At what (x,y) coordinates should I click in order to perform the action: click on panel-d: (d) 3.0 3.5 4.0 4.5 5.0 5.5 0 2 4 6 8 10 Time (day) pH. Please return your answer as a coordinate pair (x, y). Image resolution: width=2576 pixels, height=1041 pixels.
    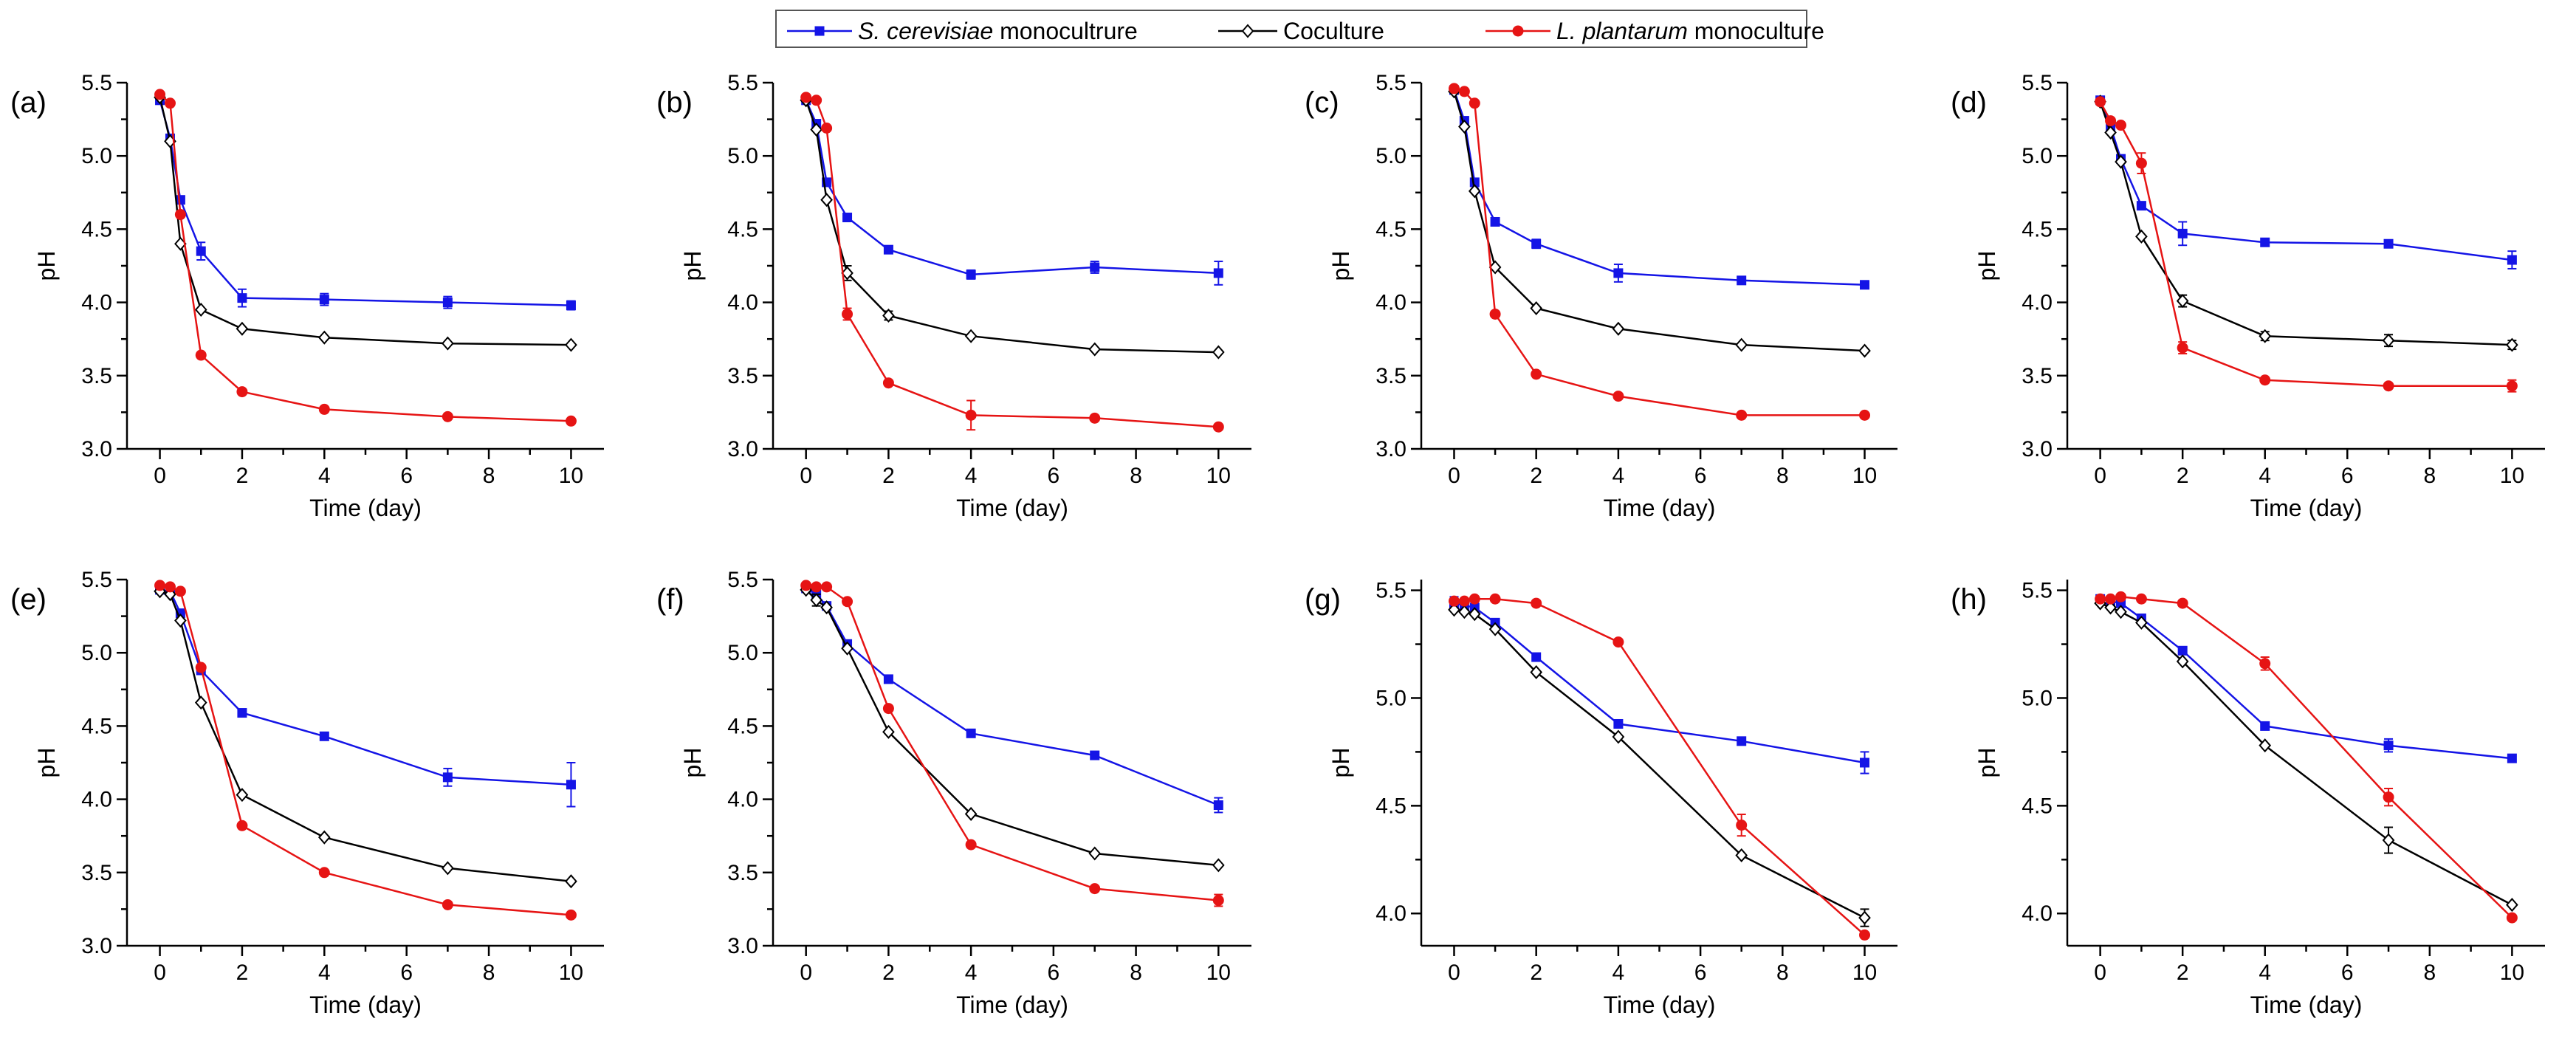
    Looking at the image, I should click on (2248, 296).